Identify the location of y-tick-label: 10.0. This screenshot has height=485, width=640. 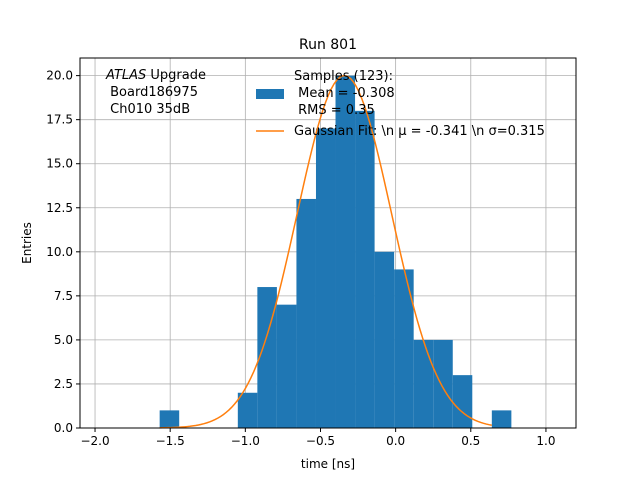
(59, 252).